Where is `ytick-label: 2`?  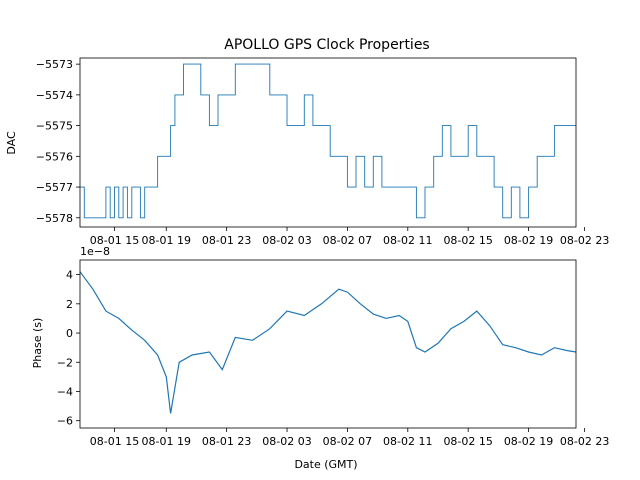
ytick-label: 2 is located at coordinates (69, 304).